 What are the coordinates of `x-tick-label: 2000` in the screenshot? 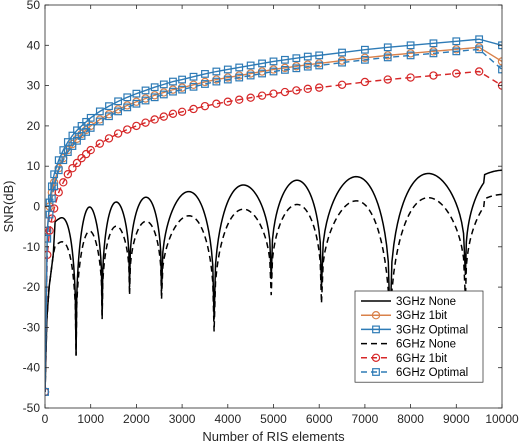 It's located at (136, 419).